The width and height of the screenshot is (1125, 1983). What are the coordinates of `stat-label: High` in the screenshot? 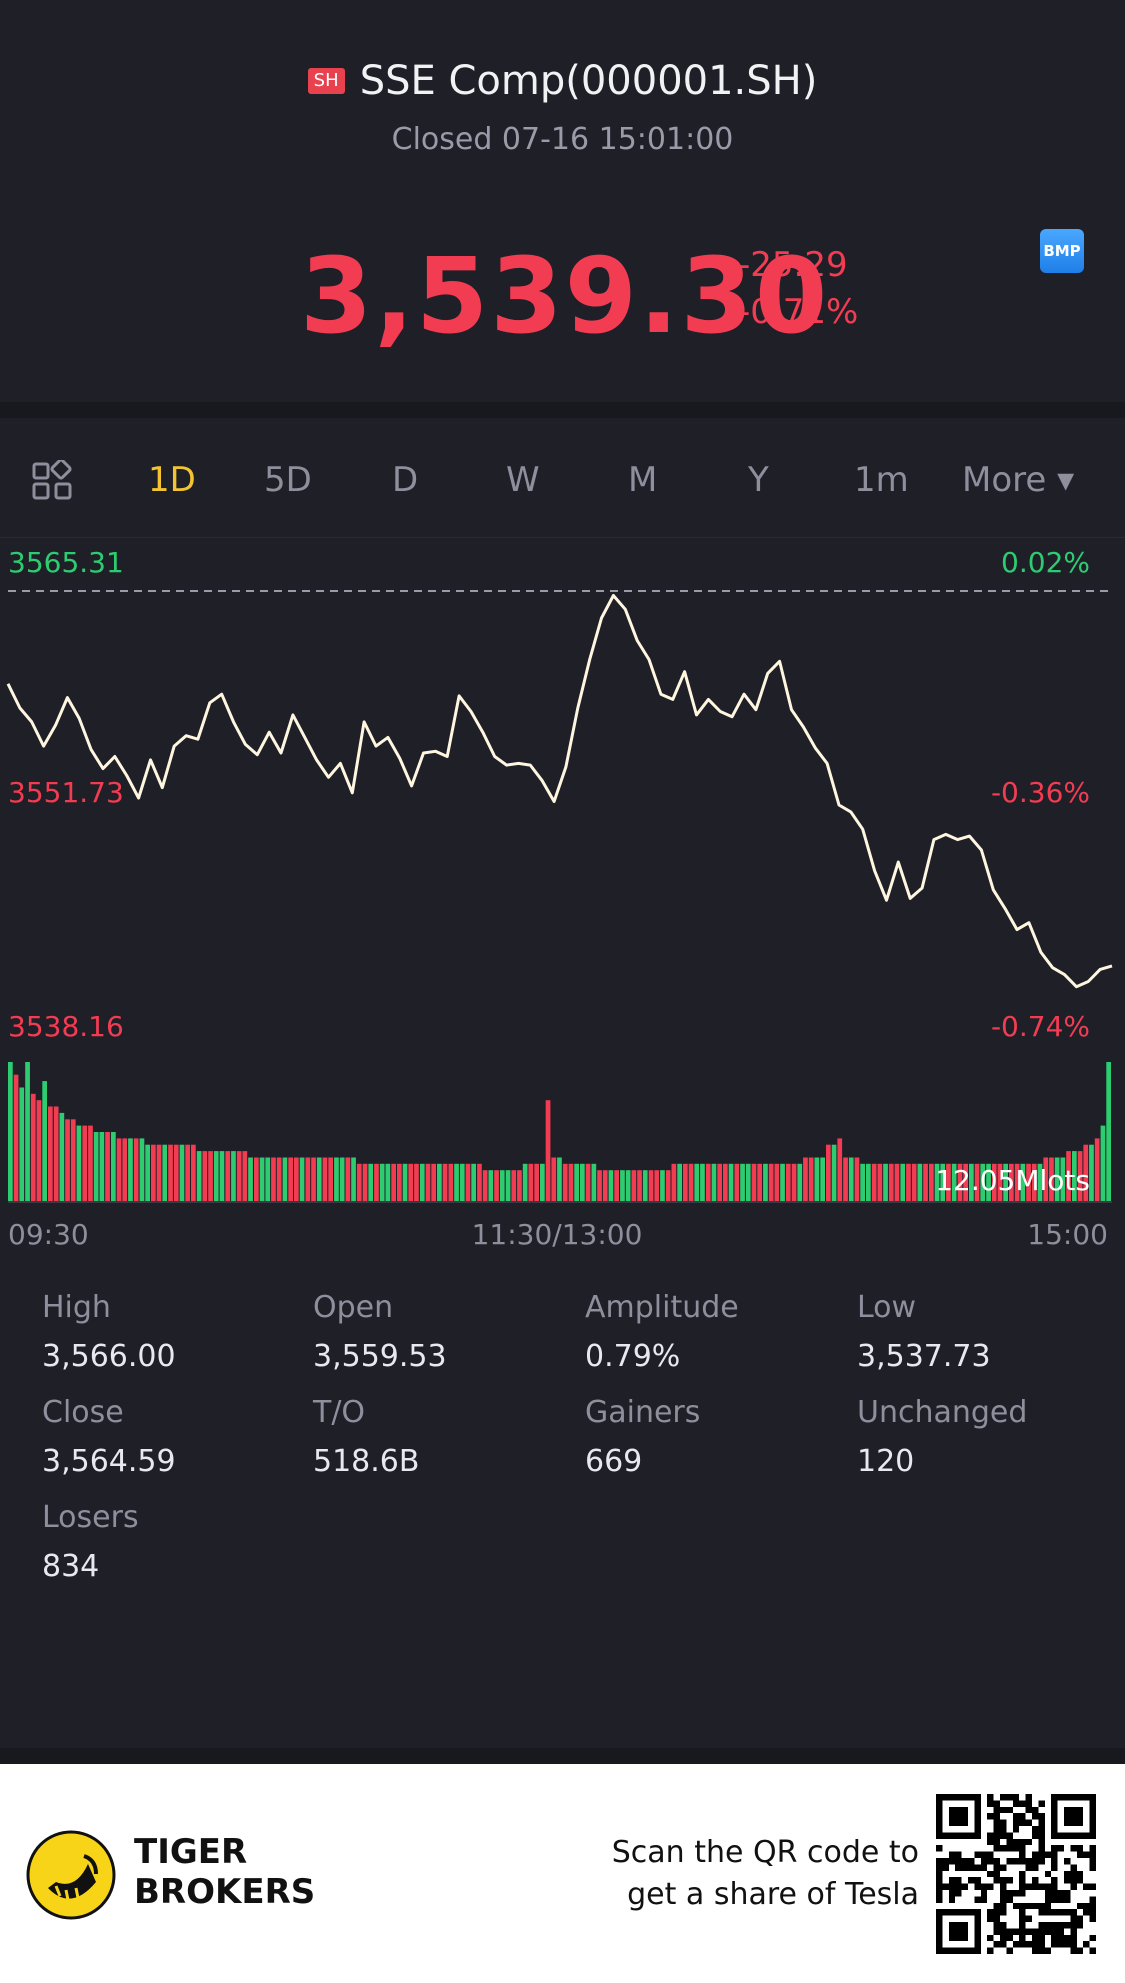 It's located at (76, 1307).